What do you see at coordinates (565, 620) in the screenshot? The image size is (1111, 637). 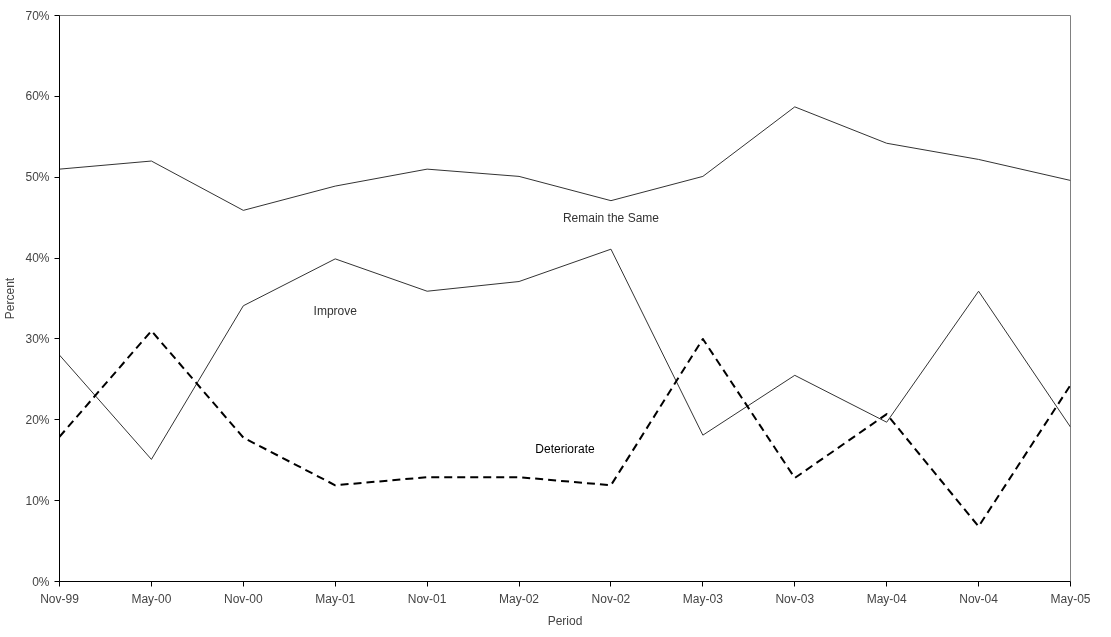 I see `x-axis-title: Period` at bounding box center [565, 620].